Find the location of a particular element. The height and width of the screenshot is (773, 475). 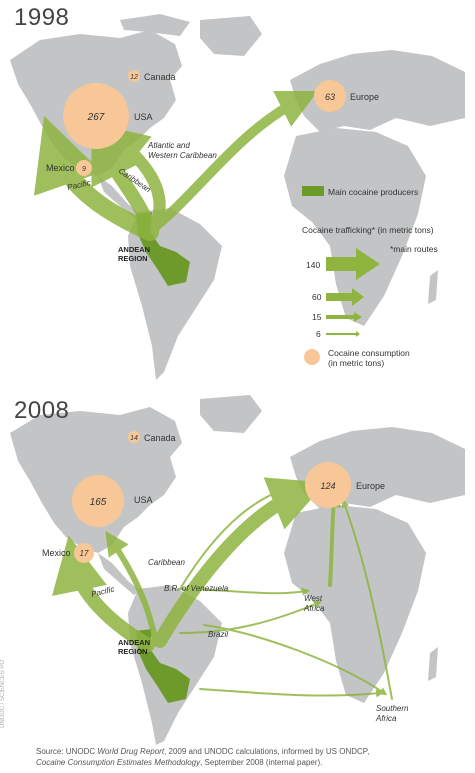

madagascar-shape-2008 is located at coordinates (433, 664).